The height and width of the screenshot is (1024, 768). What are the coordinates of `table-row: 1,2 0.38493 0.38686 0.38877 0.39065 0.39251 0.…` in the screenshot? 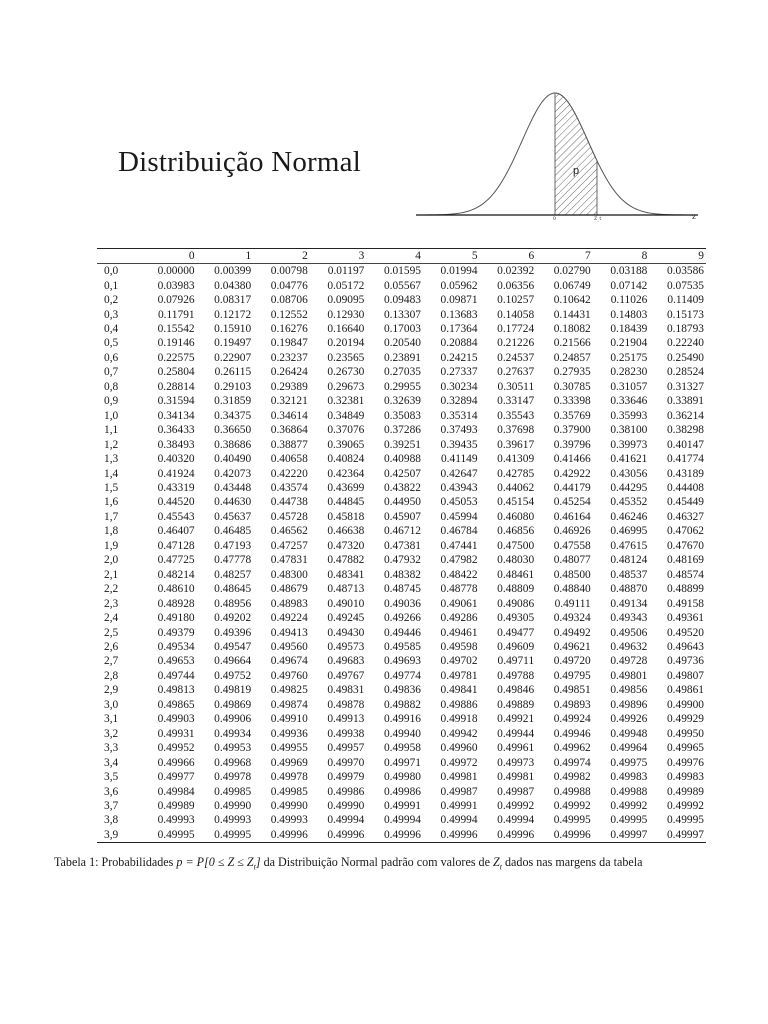 It's located at (401, 444).